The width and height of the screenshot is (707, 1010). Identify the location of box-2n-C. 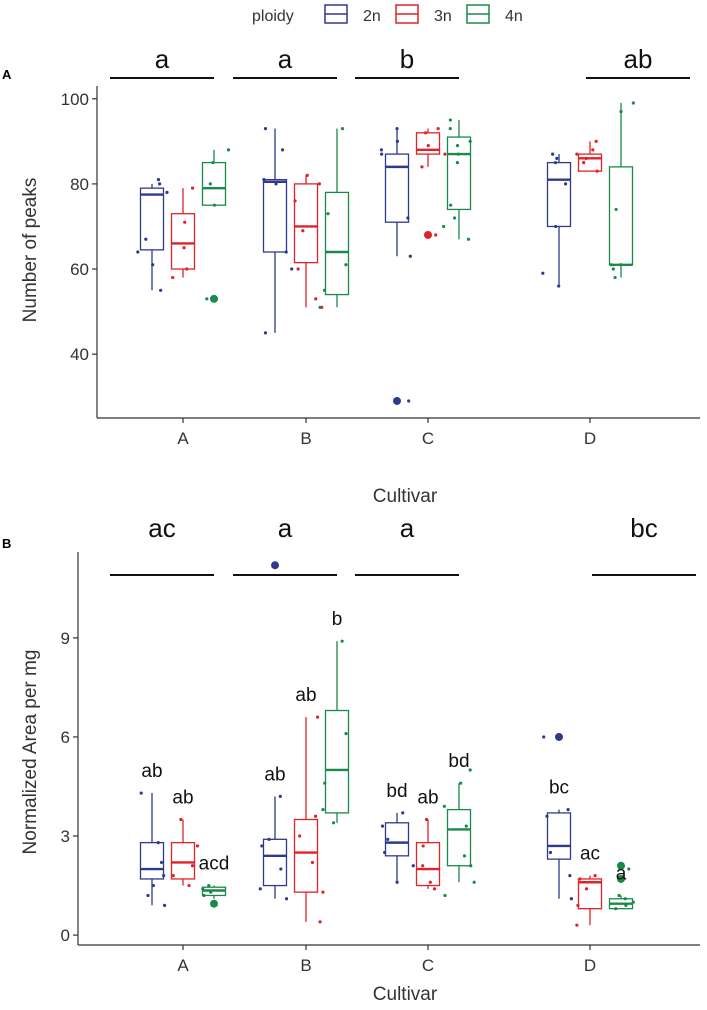
(395, 265).